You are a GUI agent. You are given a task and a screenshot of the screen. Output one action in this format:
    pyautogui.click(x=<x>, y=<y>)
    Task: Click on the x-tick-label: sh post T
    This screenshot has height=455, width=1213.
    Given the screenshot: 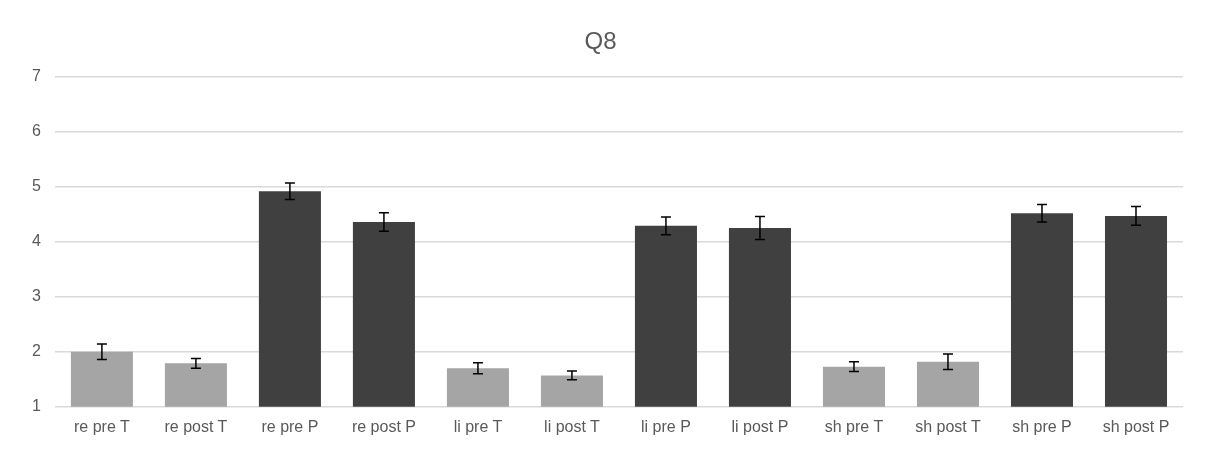 What is the action you would take?
    pyautogui.click(x=948, y=426)
    